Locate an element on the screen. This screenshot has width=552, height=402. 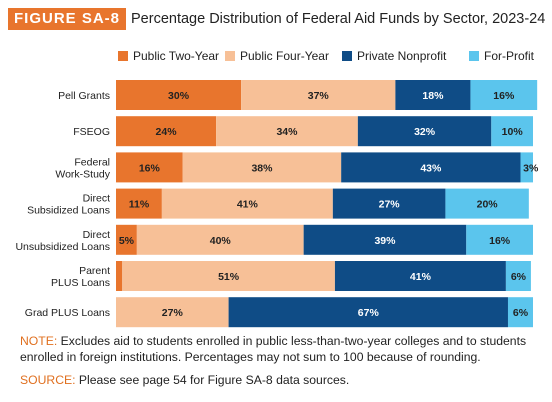
data-label: 10% is located at coordinates (513, 132).